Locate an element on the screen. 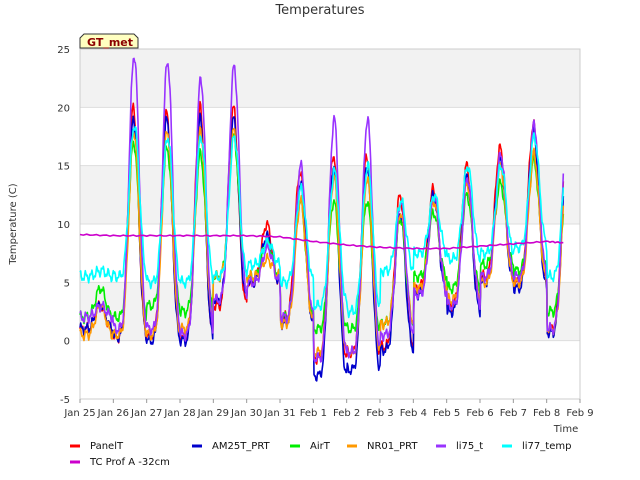 Image resolution: width=640 pixels, height=480 pixels. x-tick-label: Feb 1 is located at coordinates (313, 413).